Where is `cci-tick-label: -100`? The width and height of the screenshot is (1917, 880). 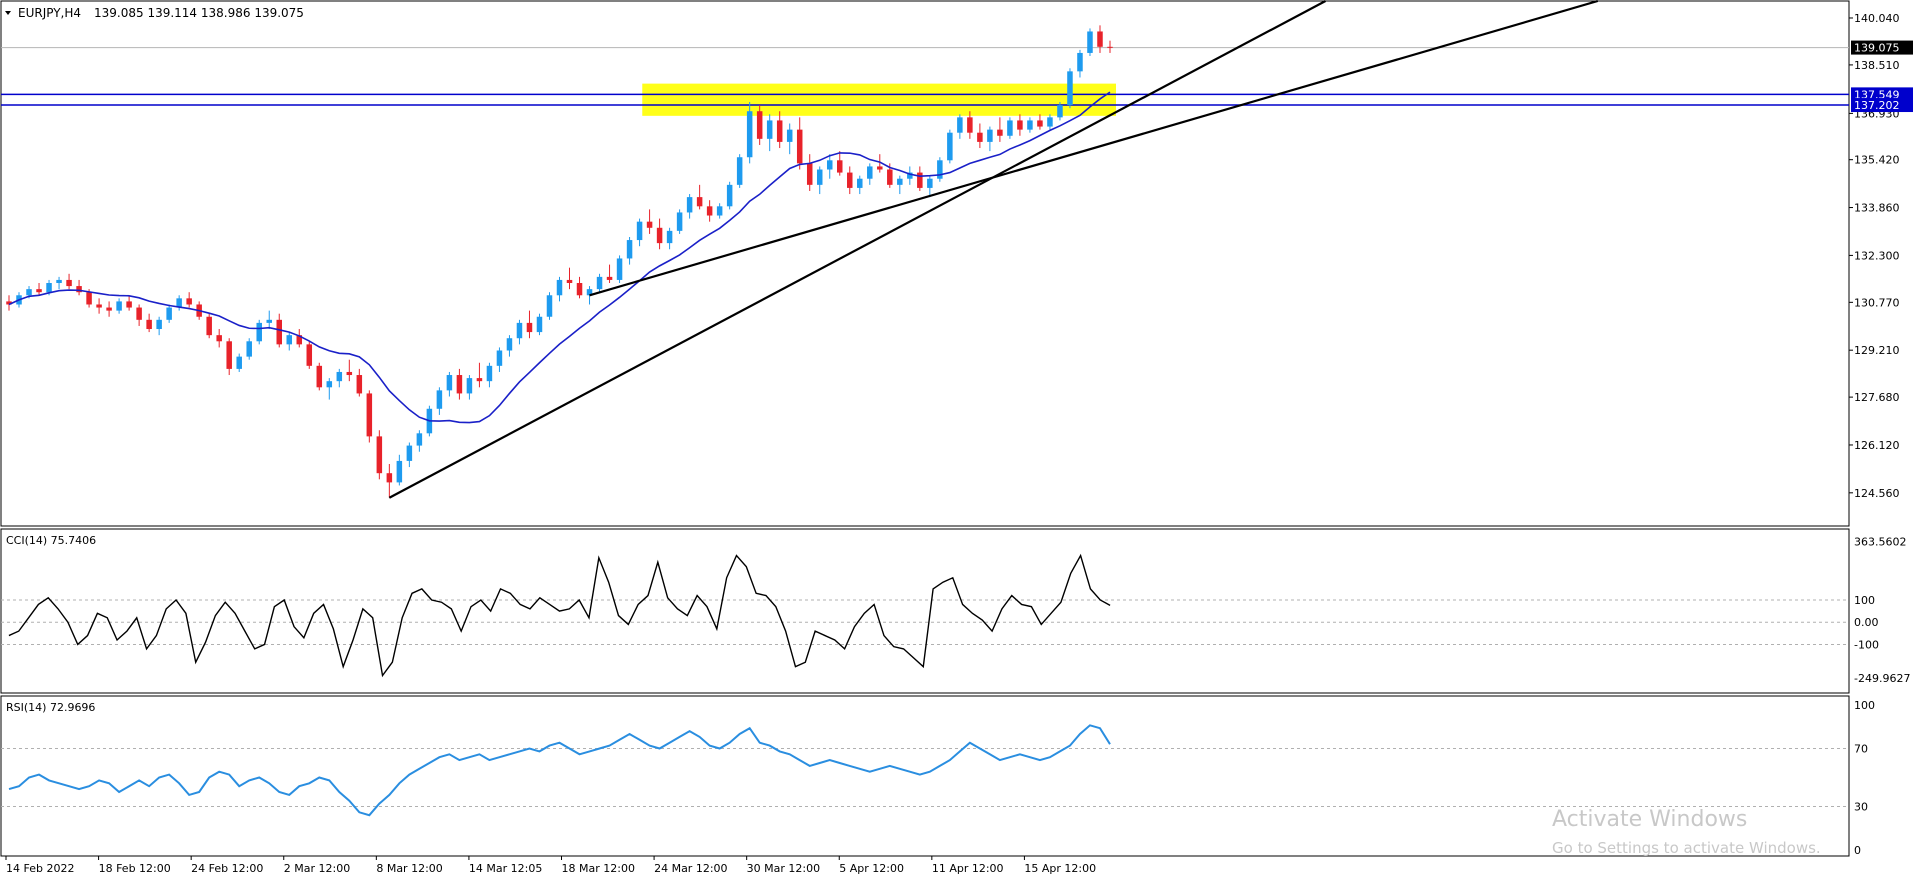
cci-tick-label: -100 is located at coordinates (1866, 644).